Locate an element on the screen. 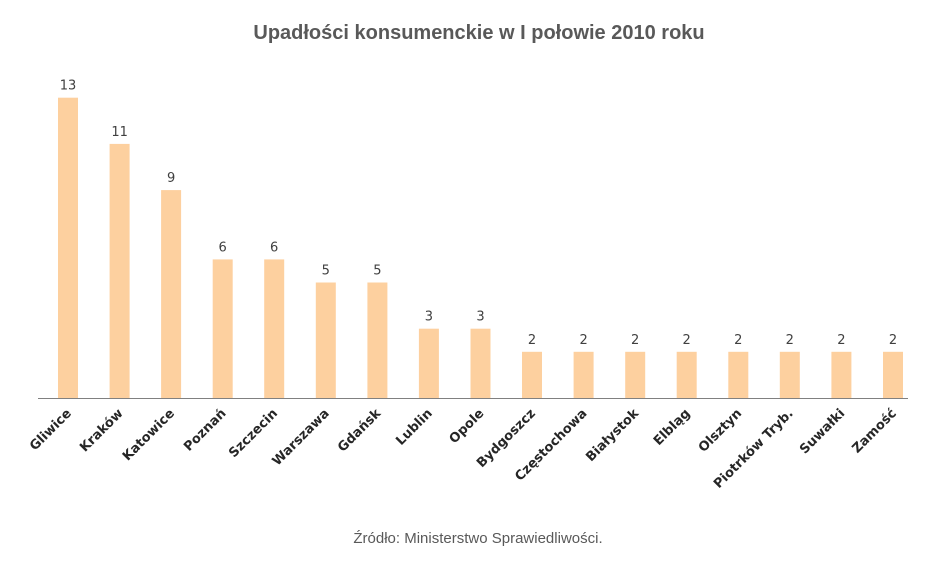 Image resolution: width=937 pixels, height=562 pixels. value-label-16: 2 is located at coordinates (893, 340).